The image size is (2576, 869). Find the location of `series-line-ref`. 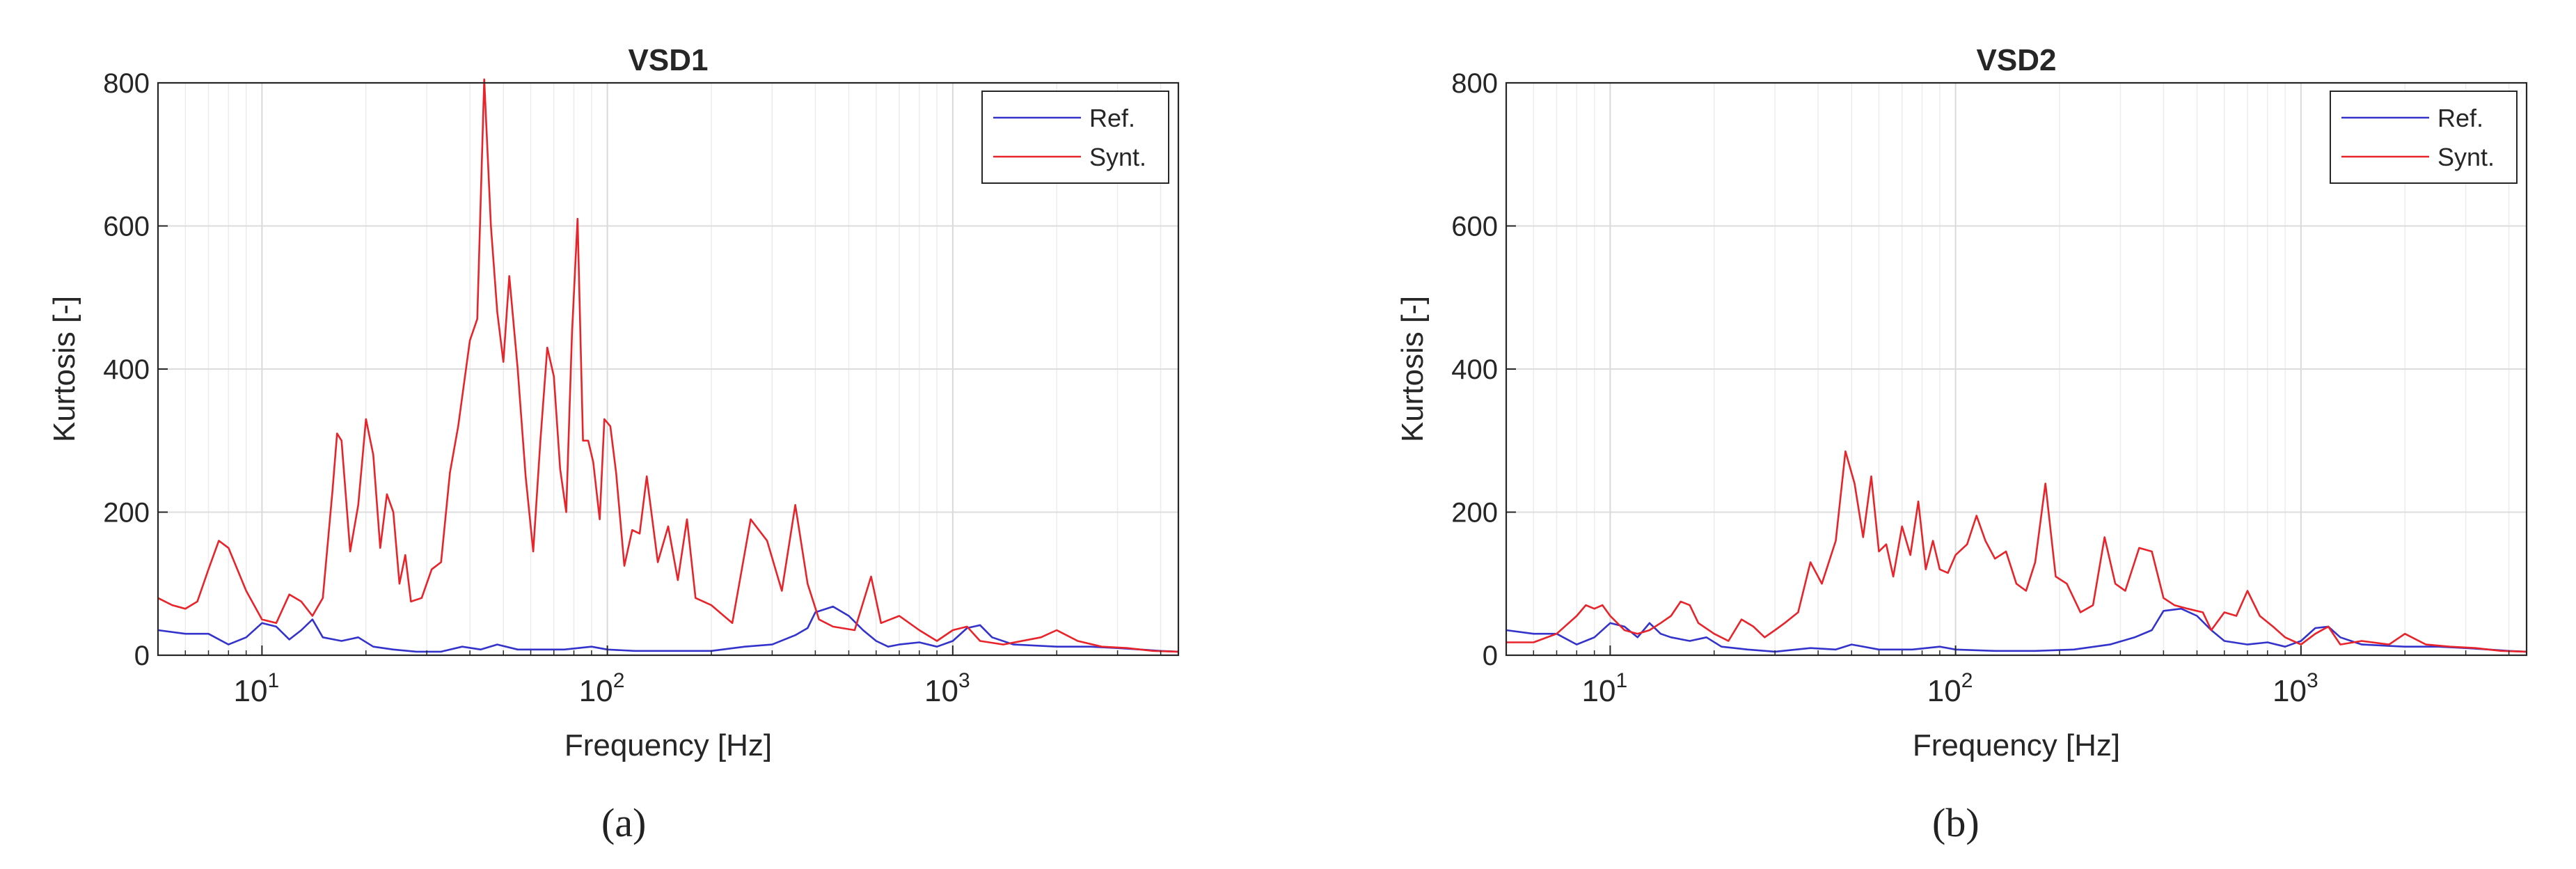

series-line-ref is located at coordinates (668, 629).